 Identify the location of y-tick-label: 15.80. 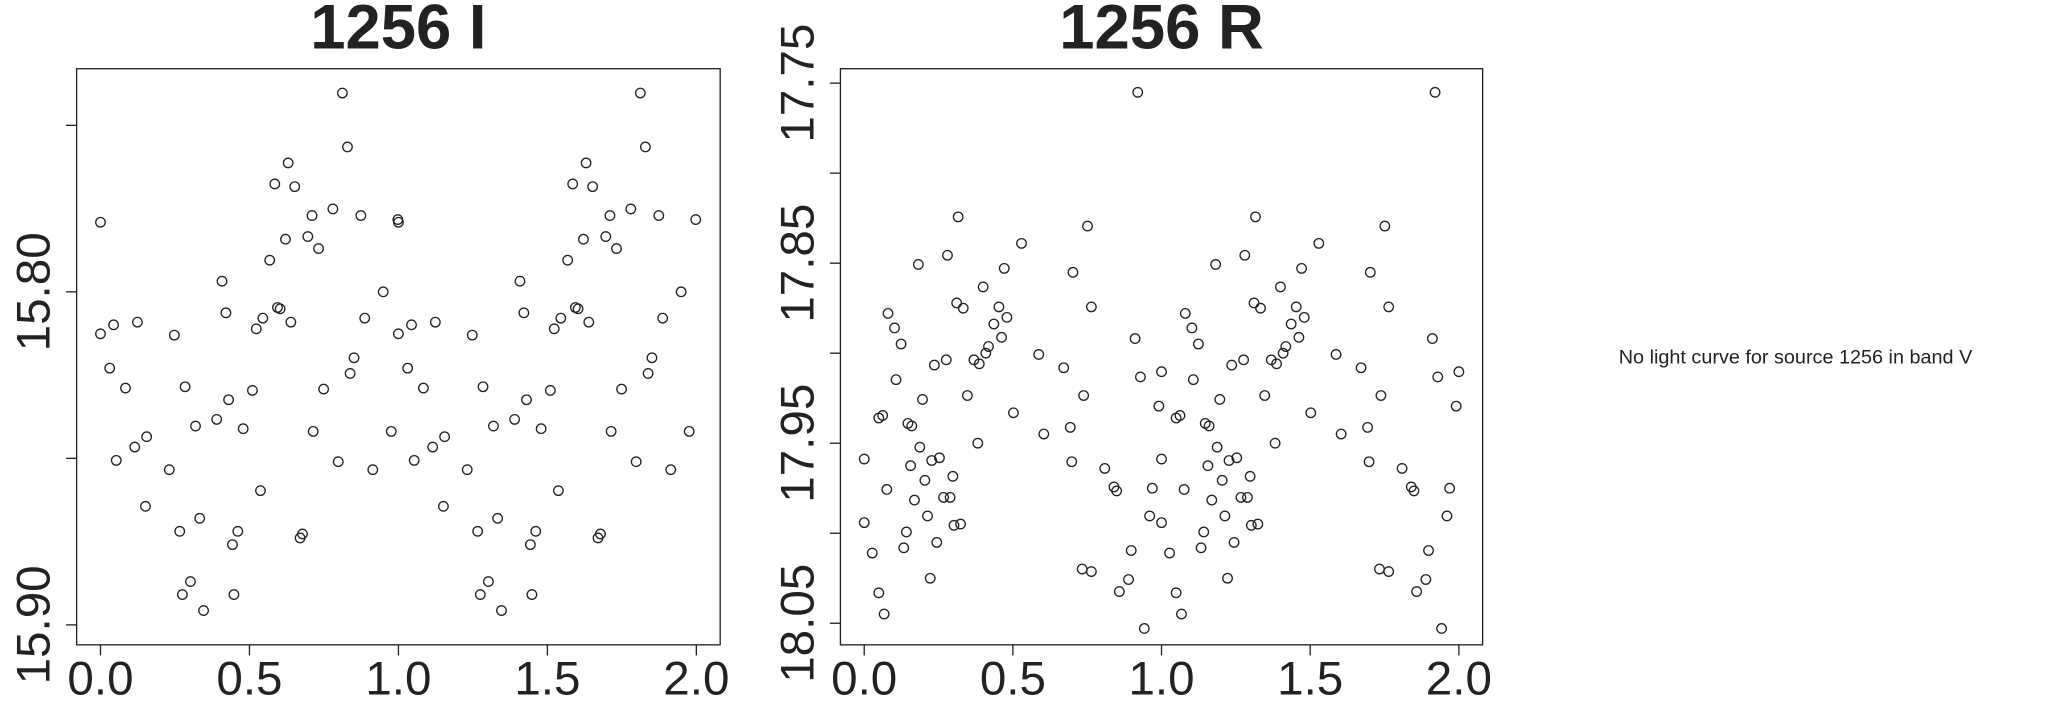
(34, 291).